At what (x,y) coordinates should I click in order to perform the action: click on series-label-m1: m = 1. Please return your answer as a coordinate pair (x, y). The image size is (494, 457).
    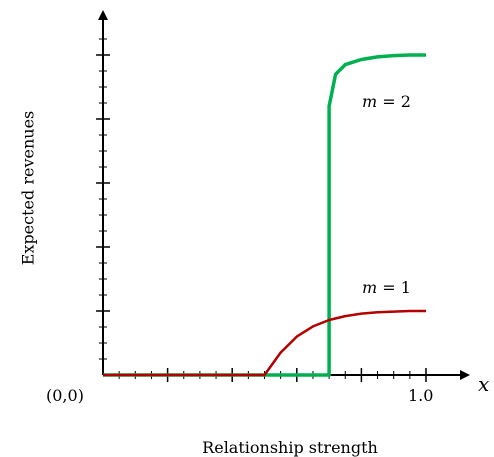
    Looking at the image, I should click on (386, 287).